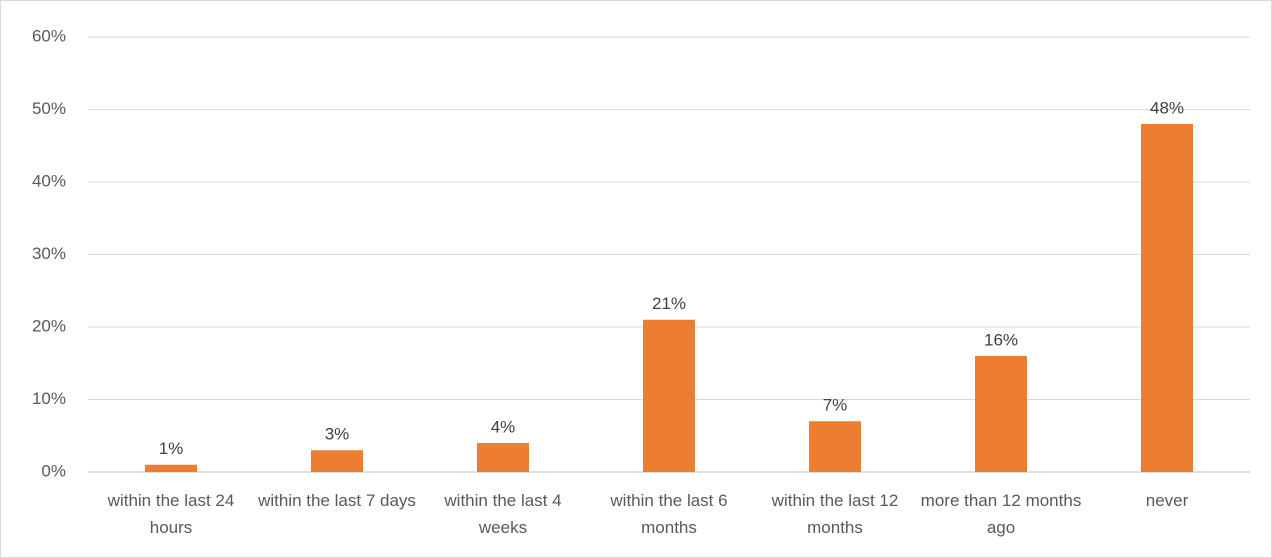 The width and height of the screenshot is (1272, 558). Describe the element at coordinates (53, 470) in the screenshot. I see `y-tick-label: 0%` at that location.